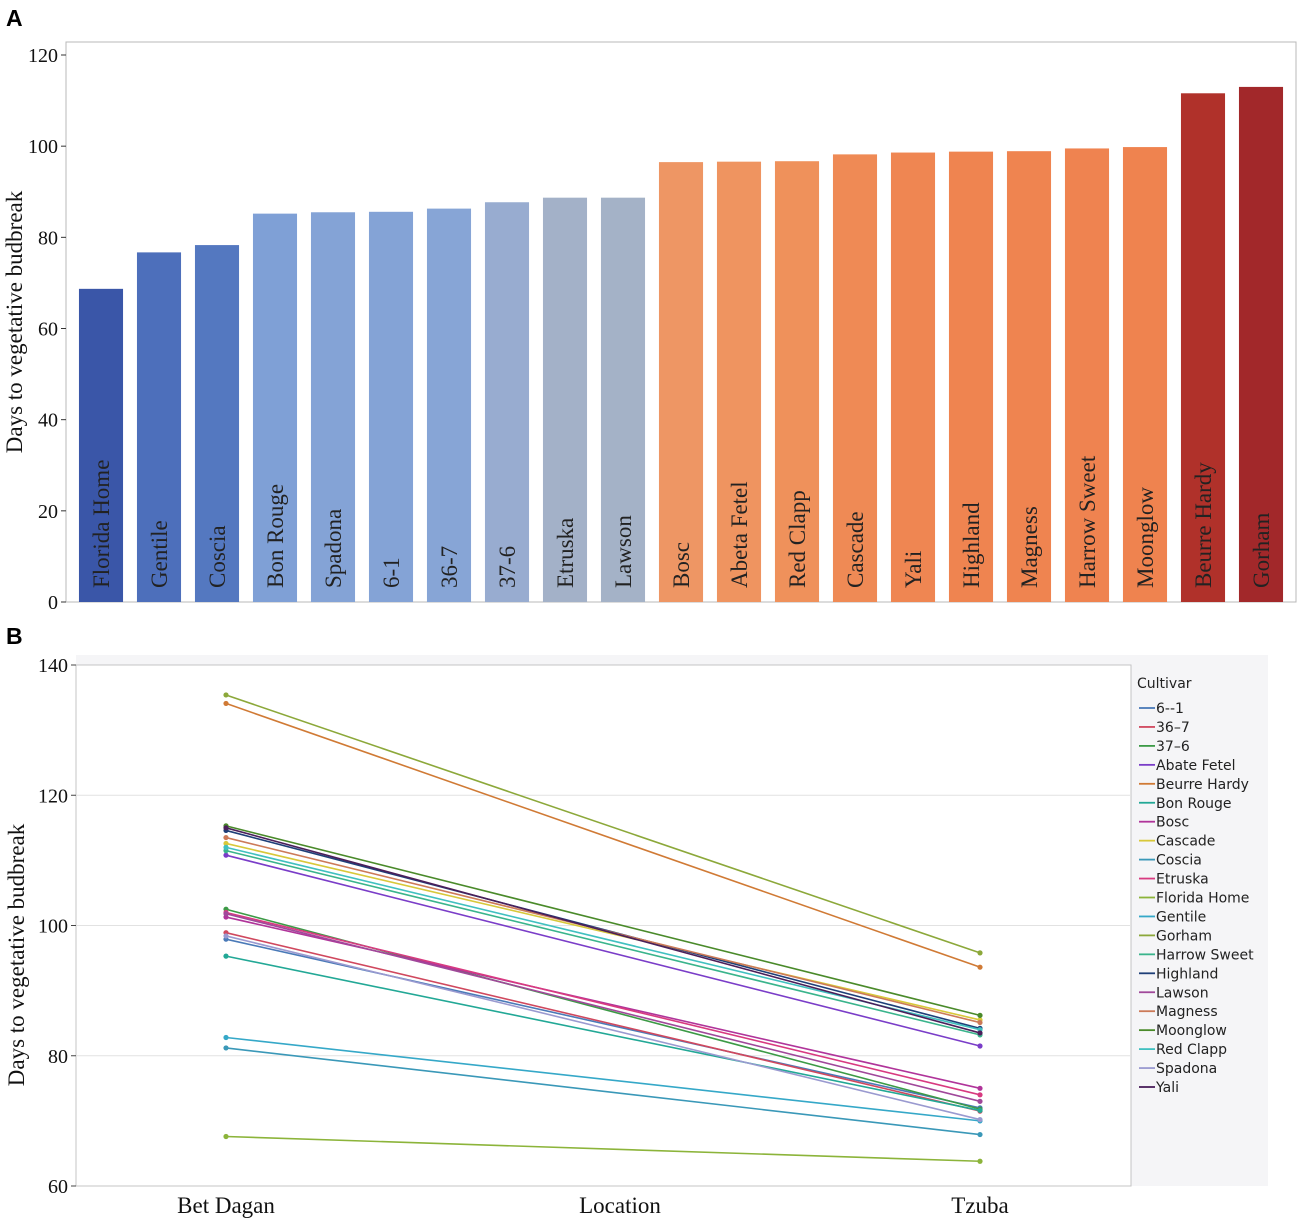 The image size is (1299, 1221). What do you see at coordinates (565, 553) in the screenshot?
I see `bar-category-label: Etruska` at bounding box center [565, 553].